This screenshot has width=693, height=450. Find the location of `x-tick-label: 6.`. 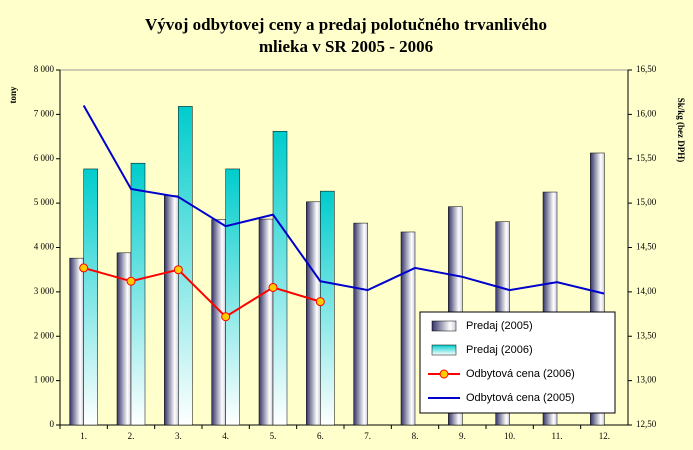

x-tick-label: 6. is located at coordinates (320, 436).